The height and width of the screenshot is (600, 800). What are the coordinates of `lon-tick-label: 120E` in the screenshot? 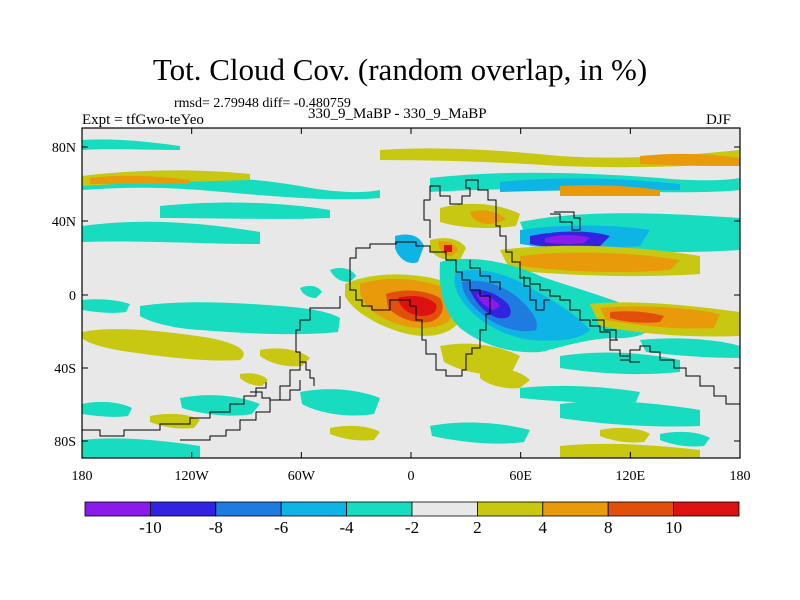 It's located at (631, 476).